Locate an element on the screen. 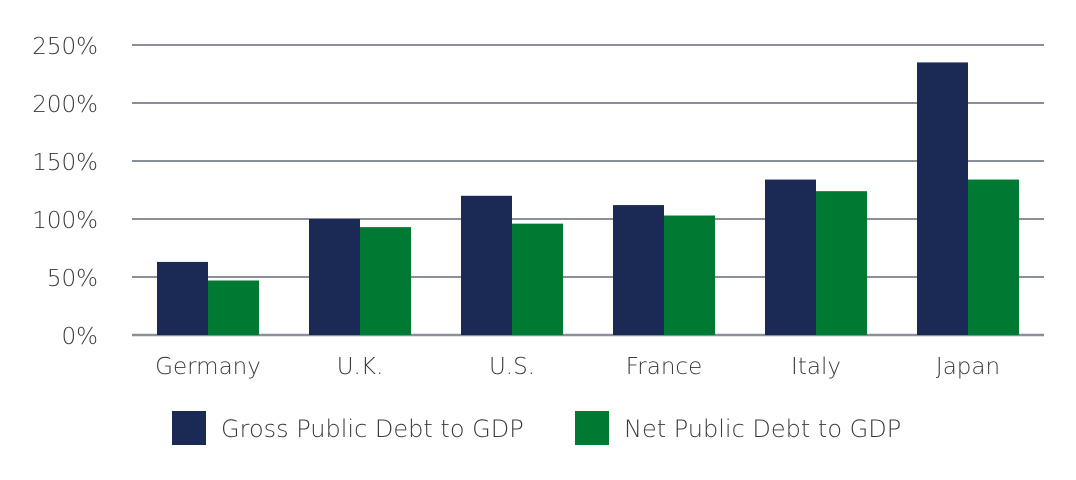 This screenshot has width=1076, height=480. x-tick-label: Germany is located at coordinates (208, 367).